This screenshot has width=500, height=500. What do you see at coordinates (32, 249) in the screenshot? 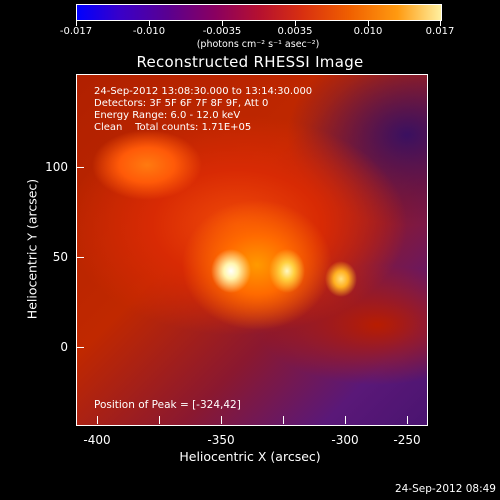
I see `y-axis-title: Heliocentric Y (arcsec)` at bounding box center [32, 249].